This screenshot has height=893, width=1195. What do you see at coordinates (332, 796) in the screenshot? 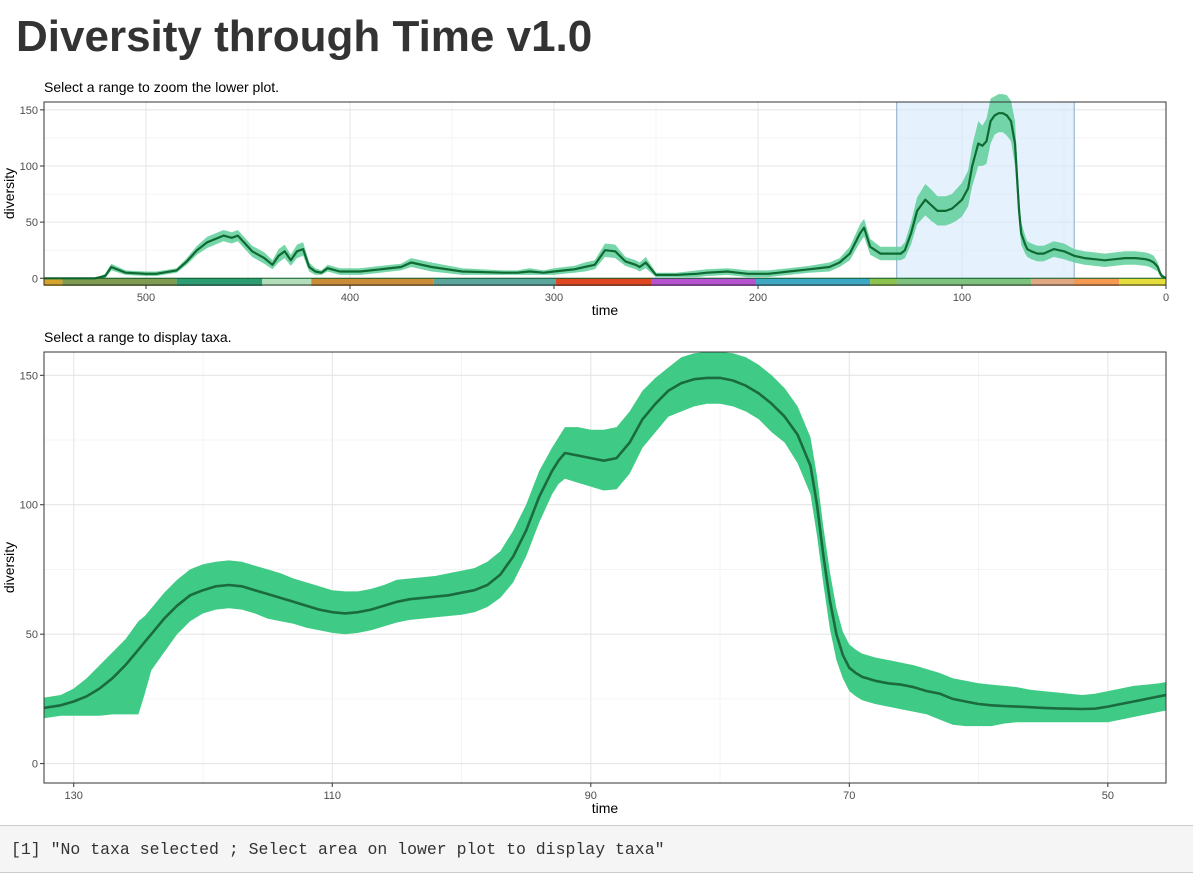
I see `x-tick-label: 110` at bounding box center [332, 796].